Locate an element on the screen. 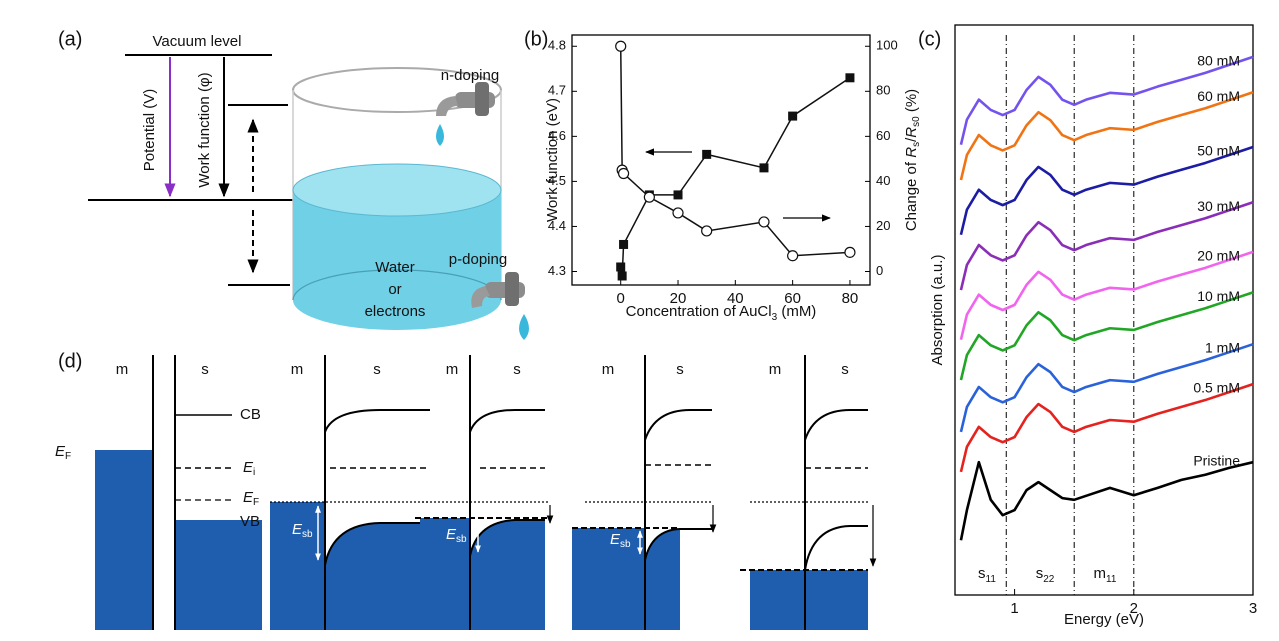 The height and width of the screenshot is (641, 1279). panel-label: (b) is located at coordinates (536, 39).